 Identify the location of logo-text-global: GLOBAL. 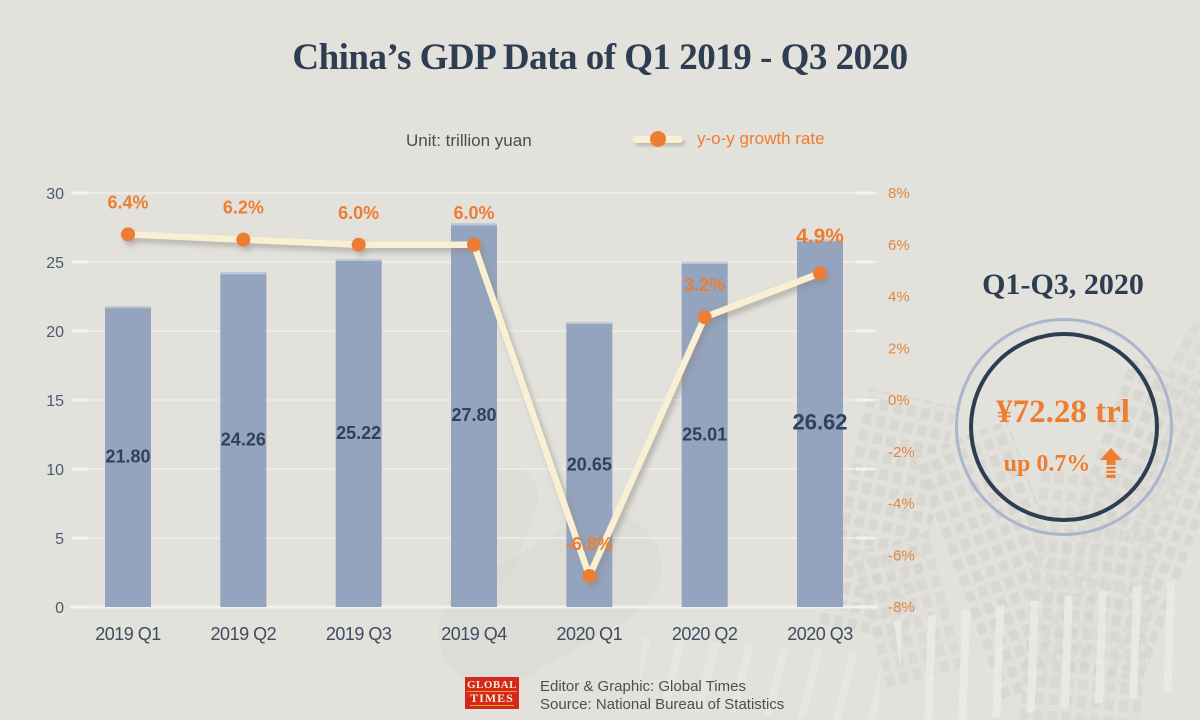
(492, 685).